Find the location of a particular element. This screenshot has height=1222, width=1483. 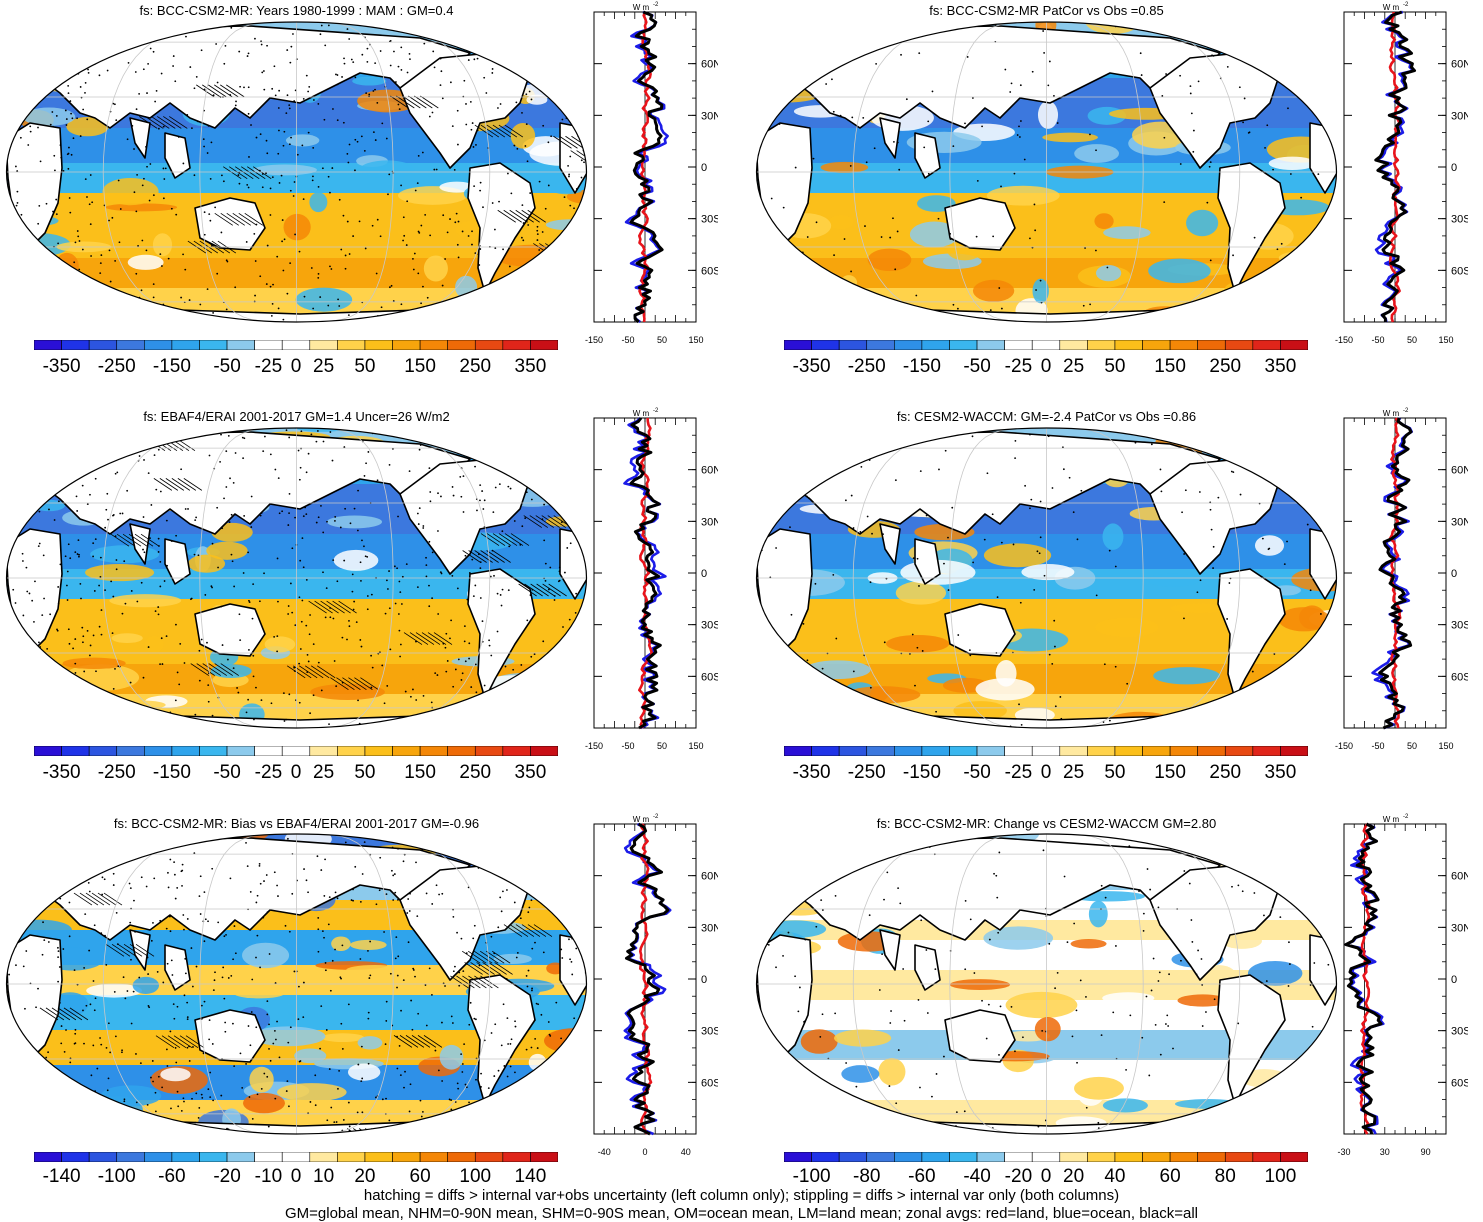

colorbar-tick-label: -350 is located at coordinates (61, 772).